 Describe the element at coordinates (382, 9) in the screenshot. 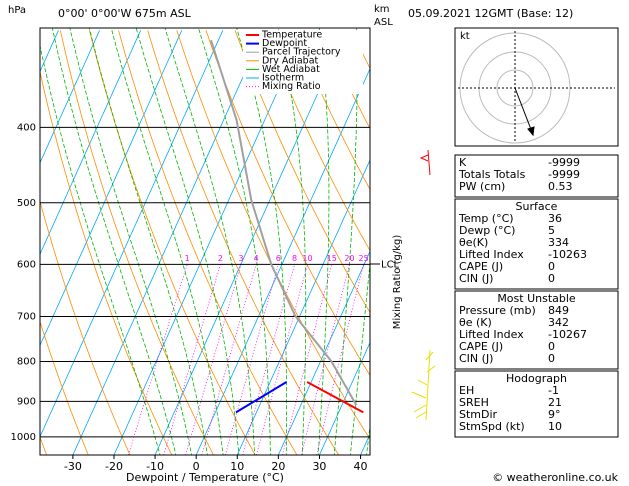

I see `km-label: km` at that location.